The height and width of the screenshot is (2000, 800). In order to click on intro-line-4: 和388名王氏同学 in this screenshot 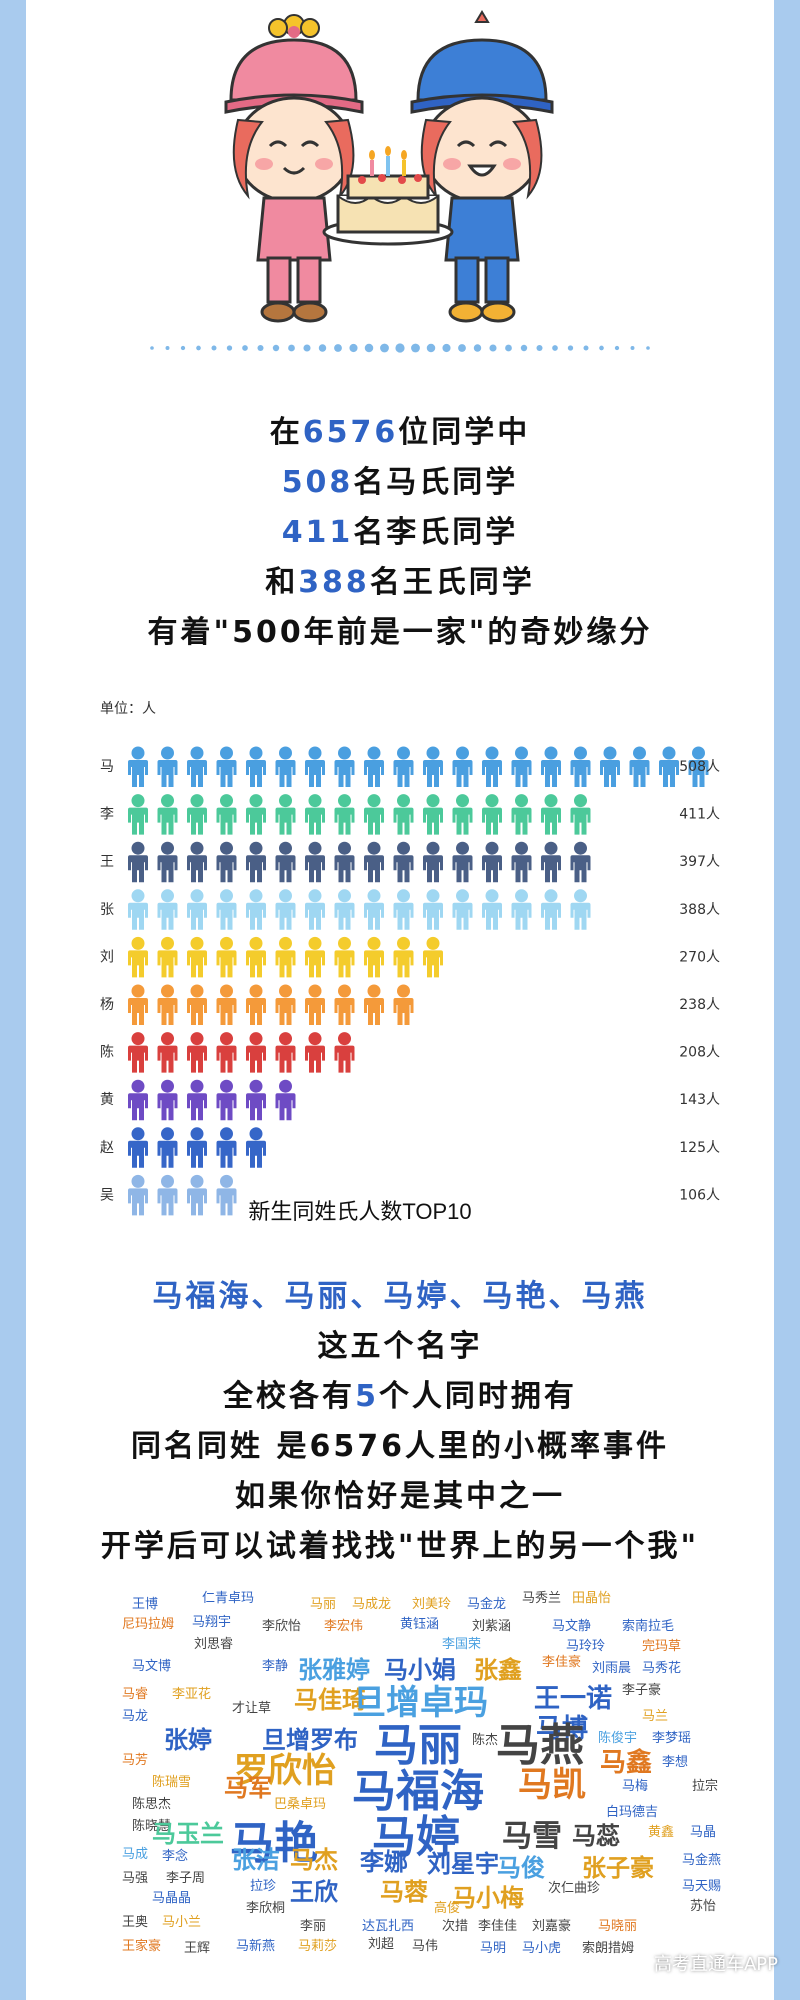, I will do `click(400, 583)`.